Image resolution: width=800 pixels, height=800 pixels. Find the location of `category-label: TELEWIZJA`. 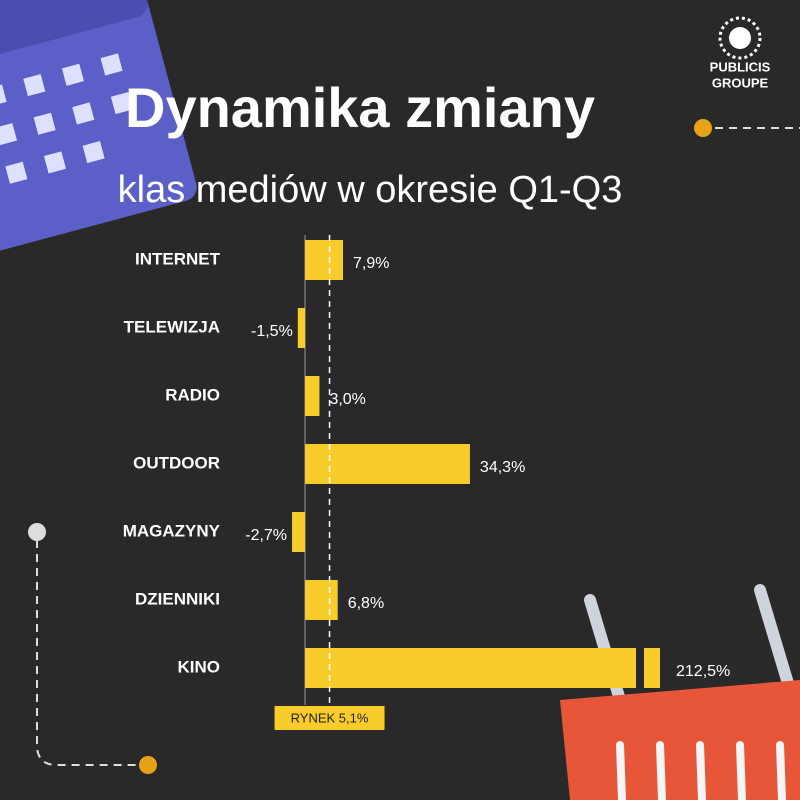

category-label: TELEWIZJA is located at coordinates (172, 326).